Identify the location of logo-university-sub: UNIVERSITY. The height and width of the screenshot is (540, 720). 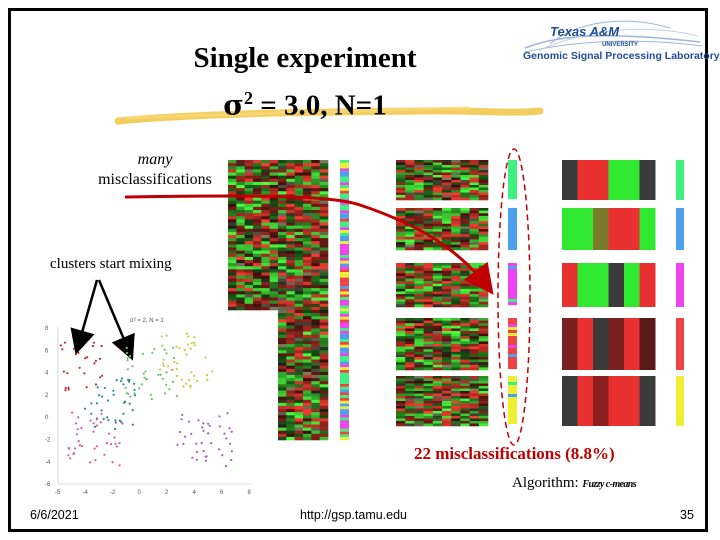
(620, 45).